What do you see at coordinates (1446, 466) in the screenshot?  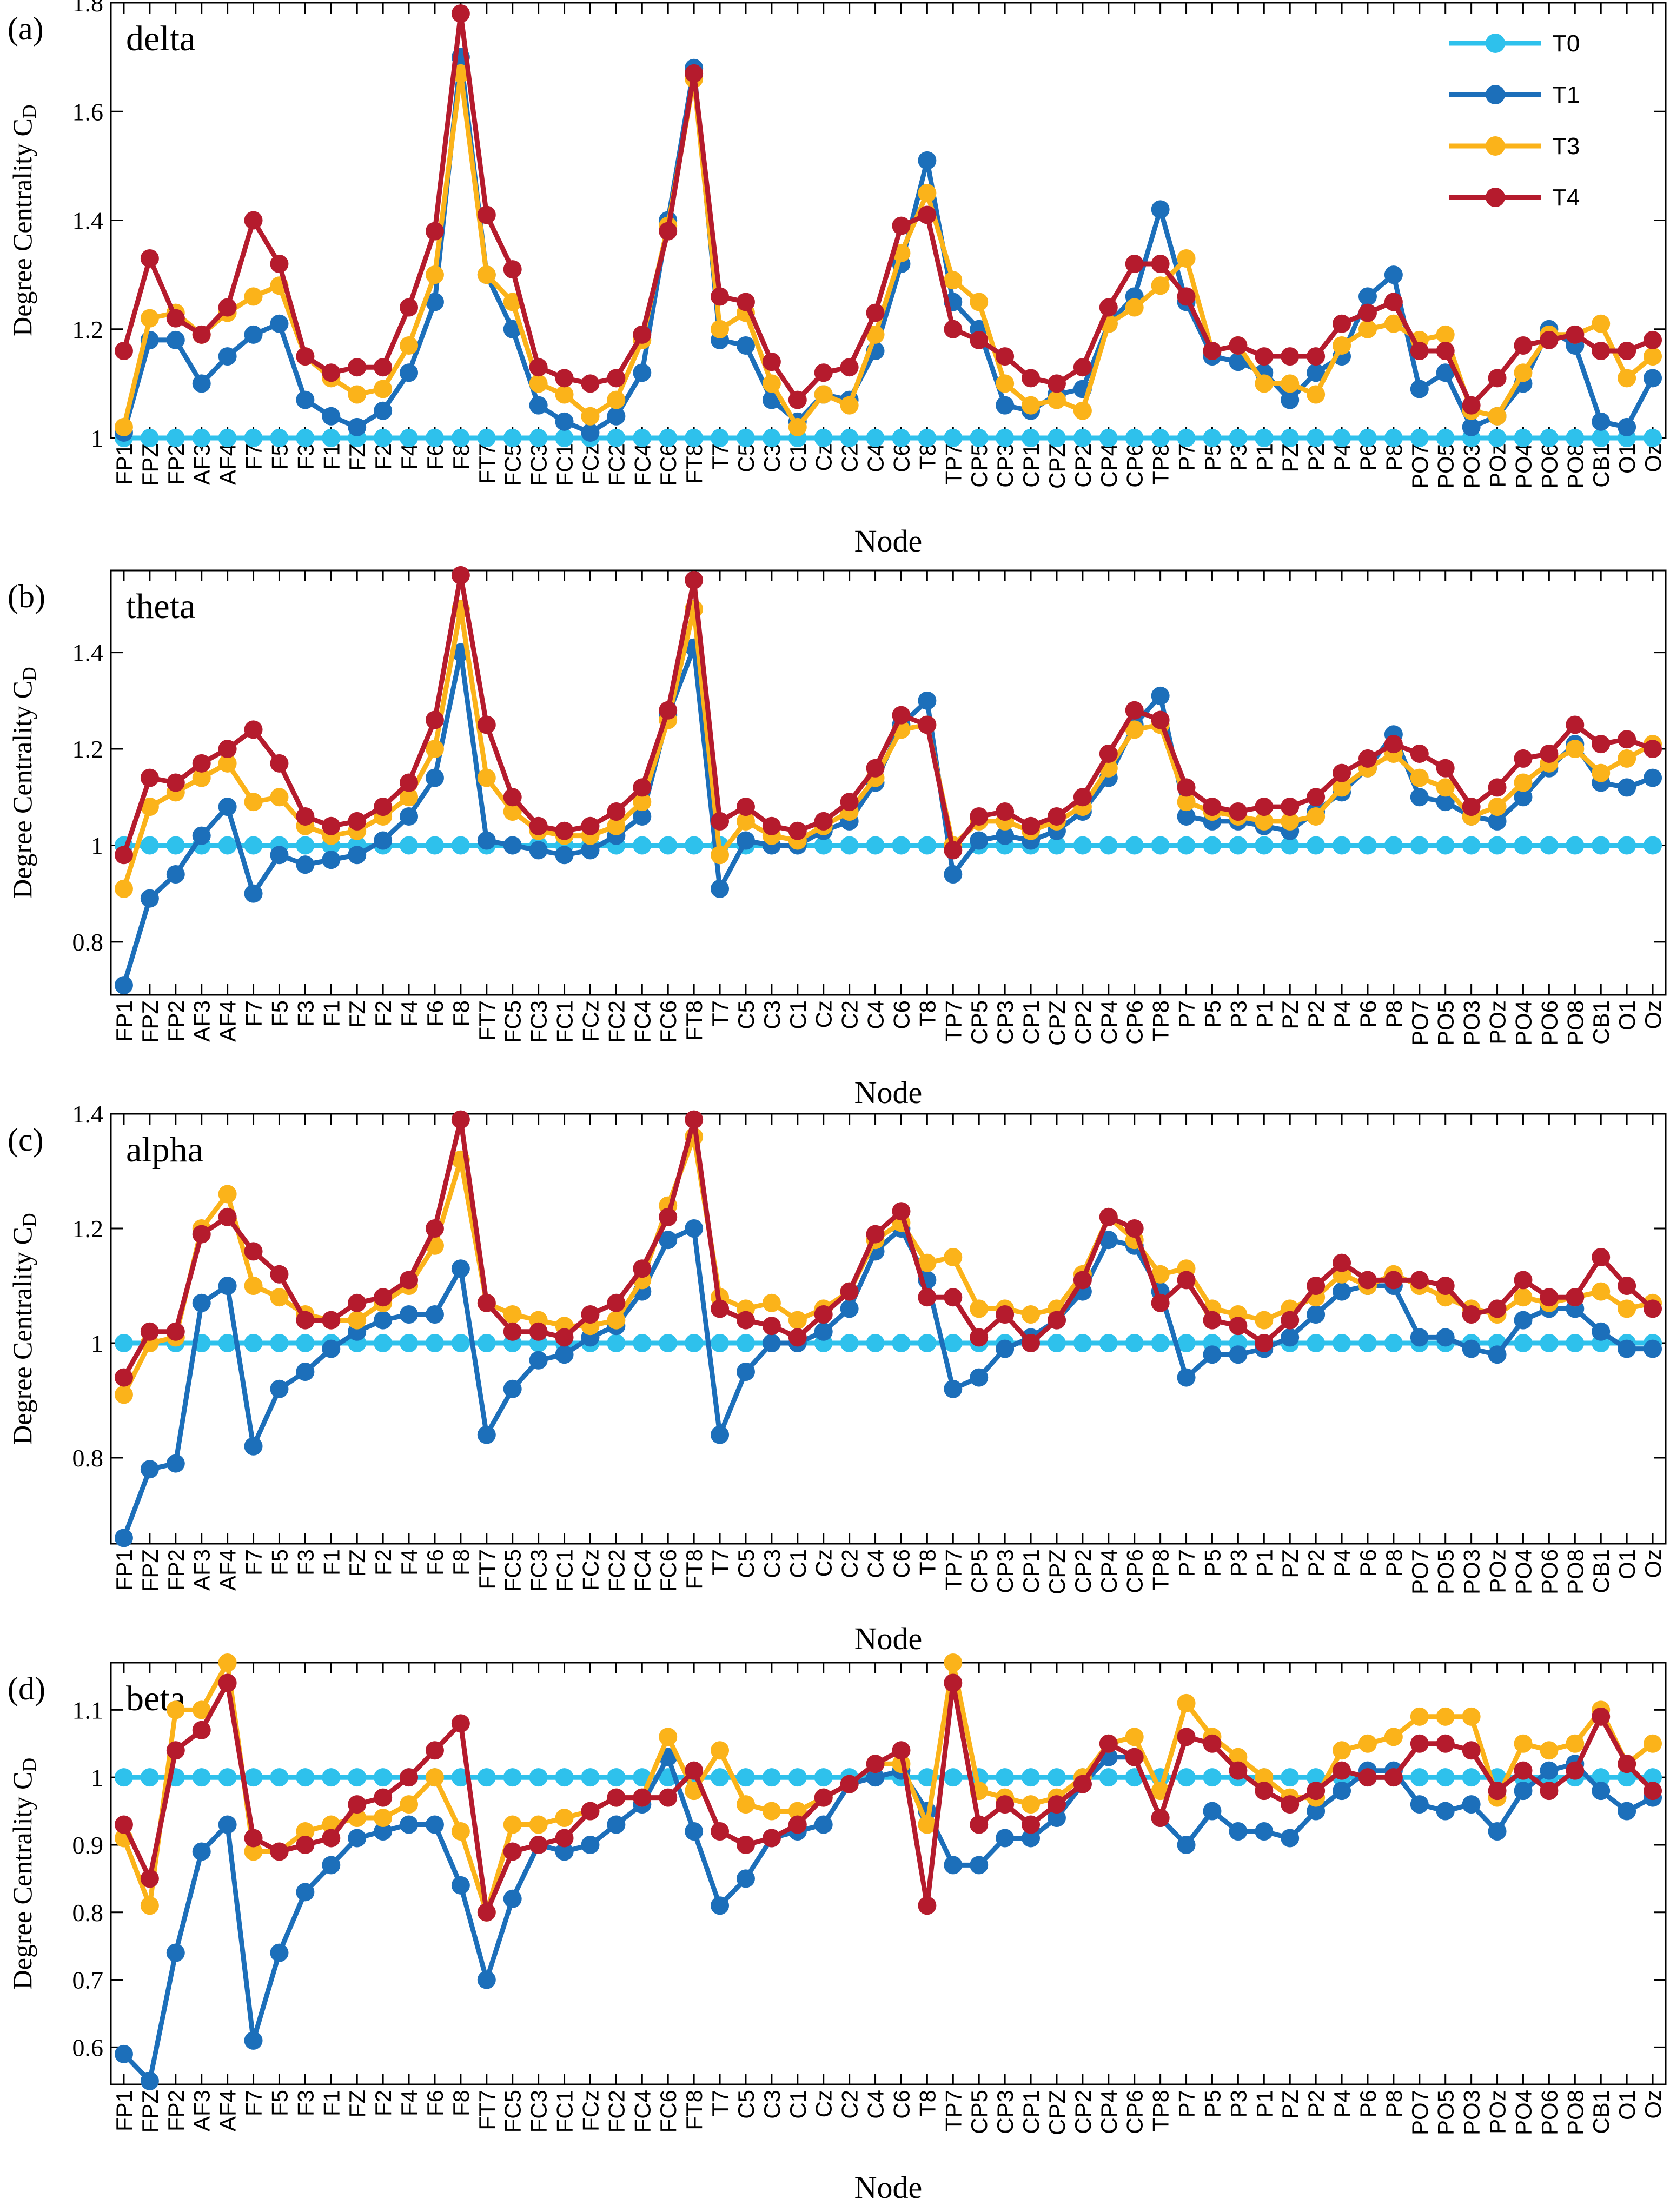 I see `x-tick-label: PO5` at bounding box center [1446, 466].